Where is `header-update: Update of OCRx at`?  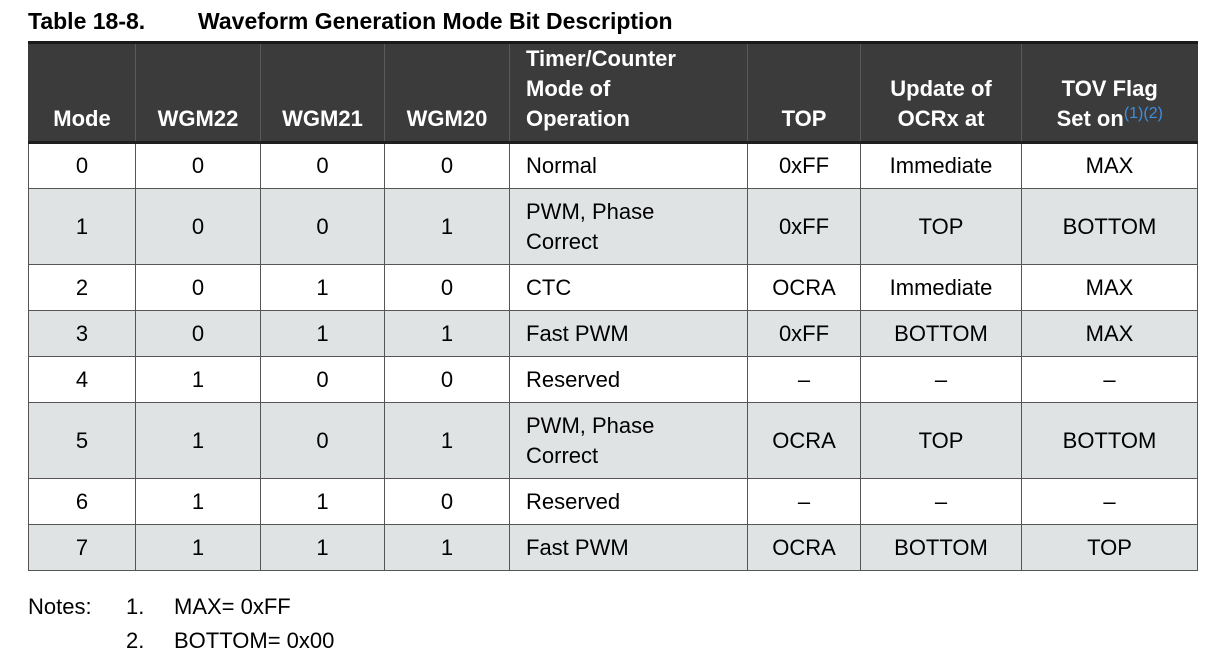
header-update: Update of OCRx at is located at coordinates (941, 92).